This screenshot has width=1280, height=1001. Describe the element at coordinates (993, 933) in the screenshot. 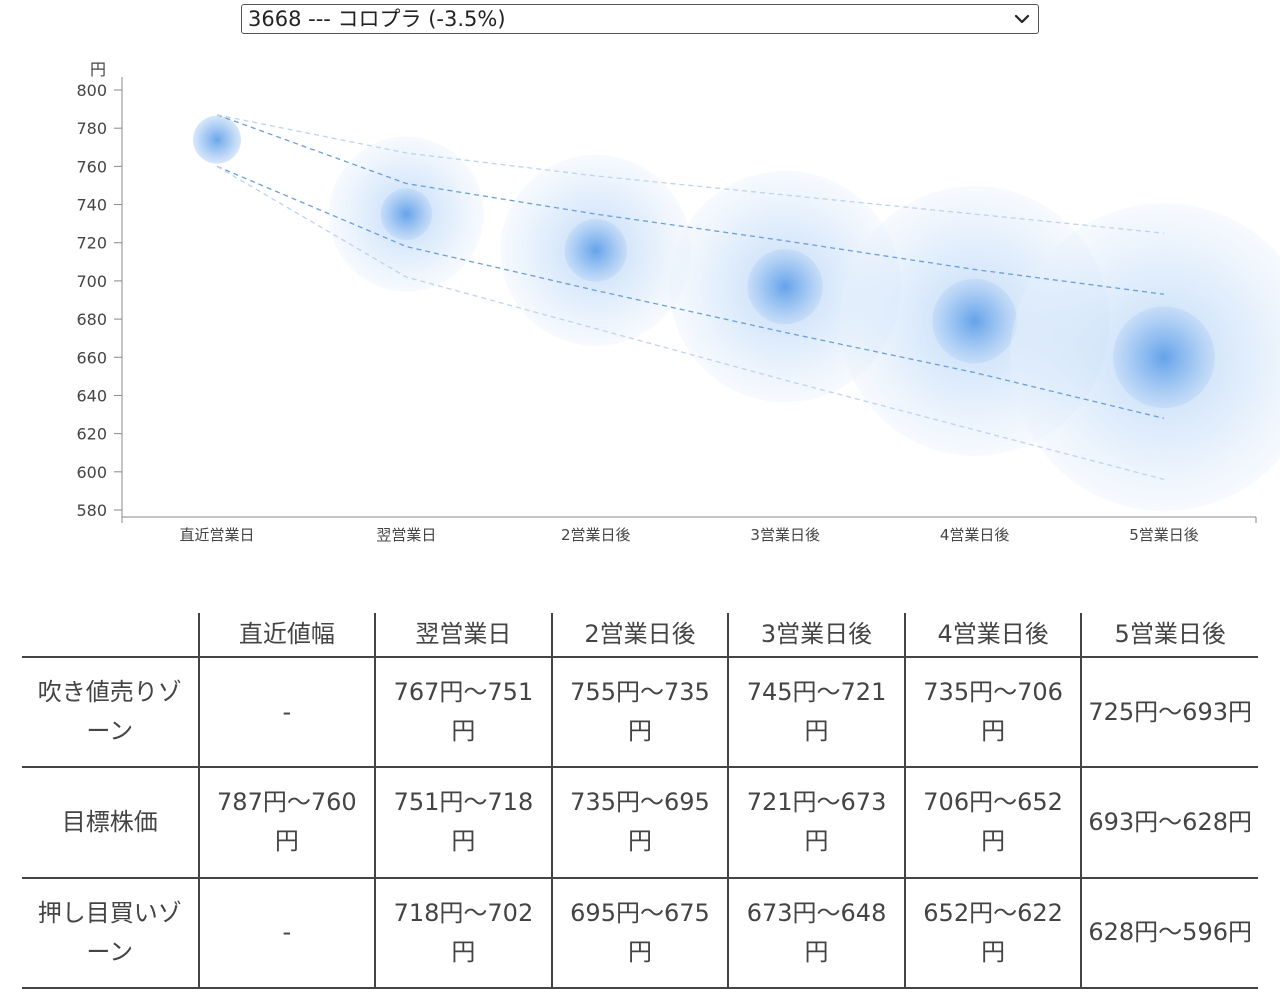

I see `table-cell: 652円〜622円` at that location.